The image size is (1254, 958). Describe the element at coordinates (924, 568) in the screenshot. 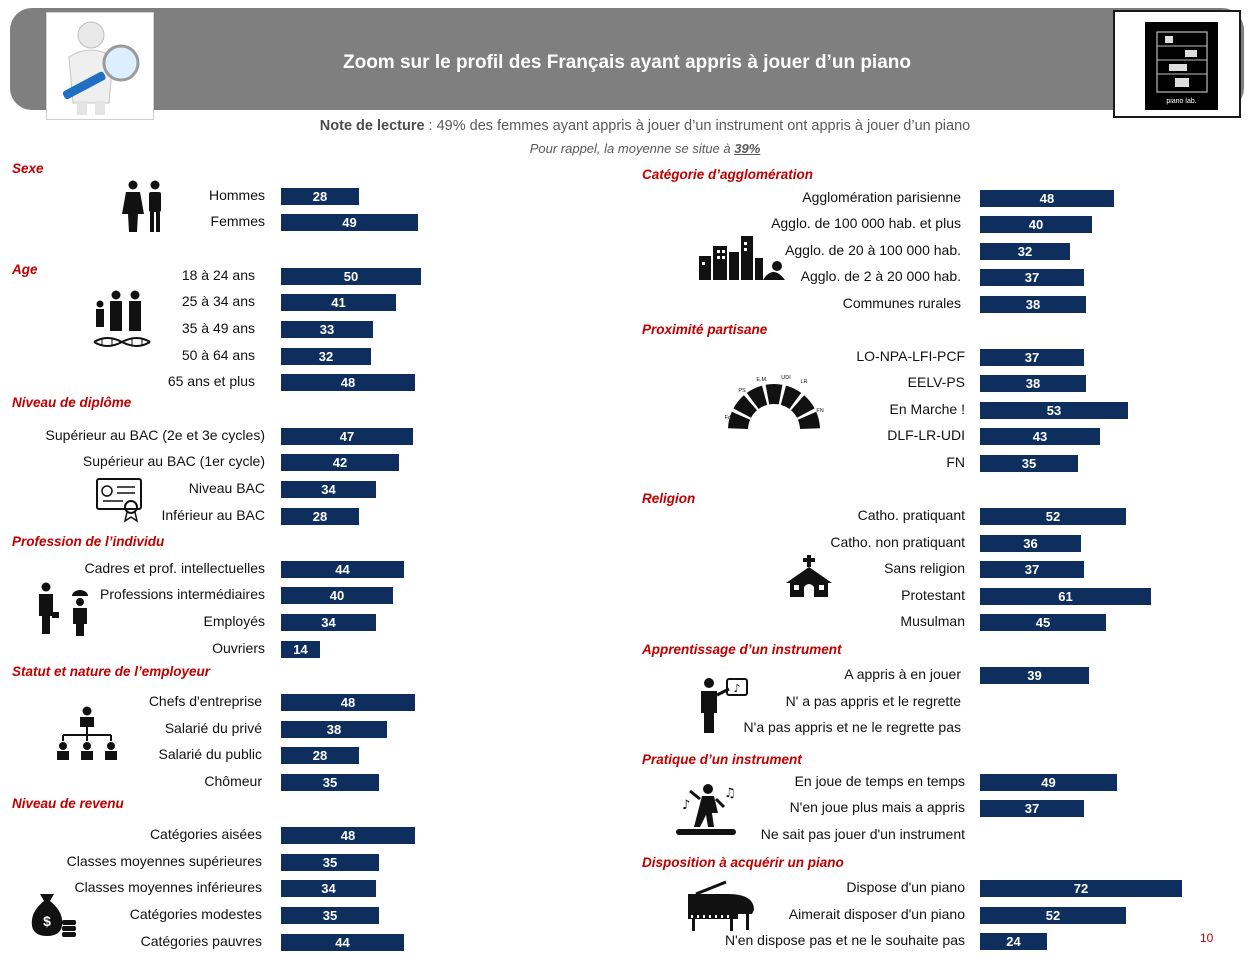

I see `bar-label: Sans religion` at that location.